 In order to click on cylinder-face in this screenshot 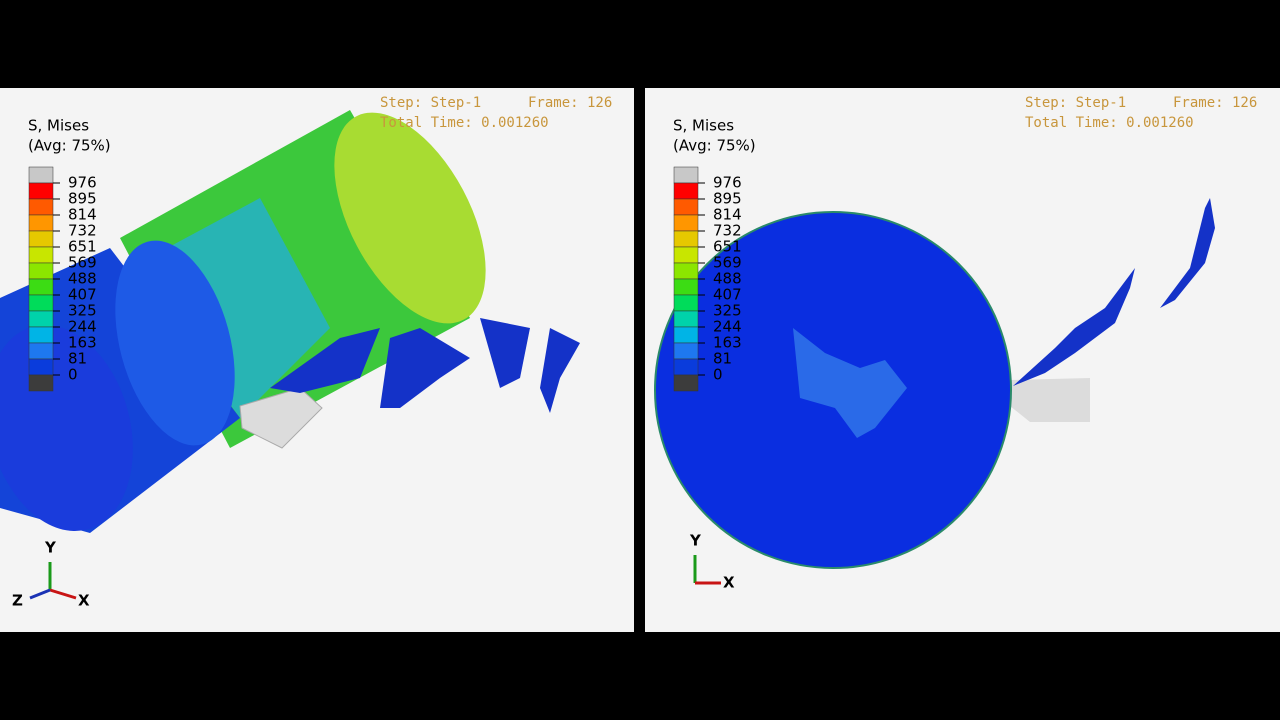, I will do `click(175, 343)`.